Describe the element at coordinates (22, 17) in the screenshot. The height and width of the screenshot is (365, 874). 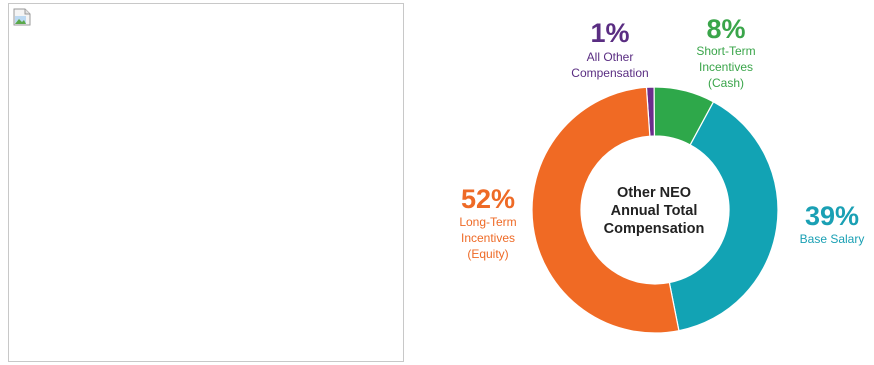
I see `broken-image-icon` at that location.